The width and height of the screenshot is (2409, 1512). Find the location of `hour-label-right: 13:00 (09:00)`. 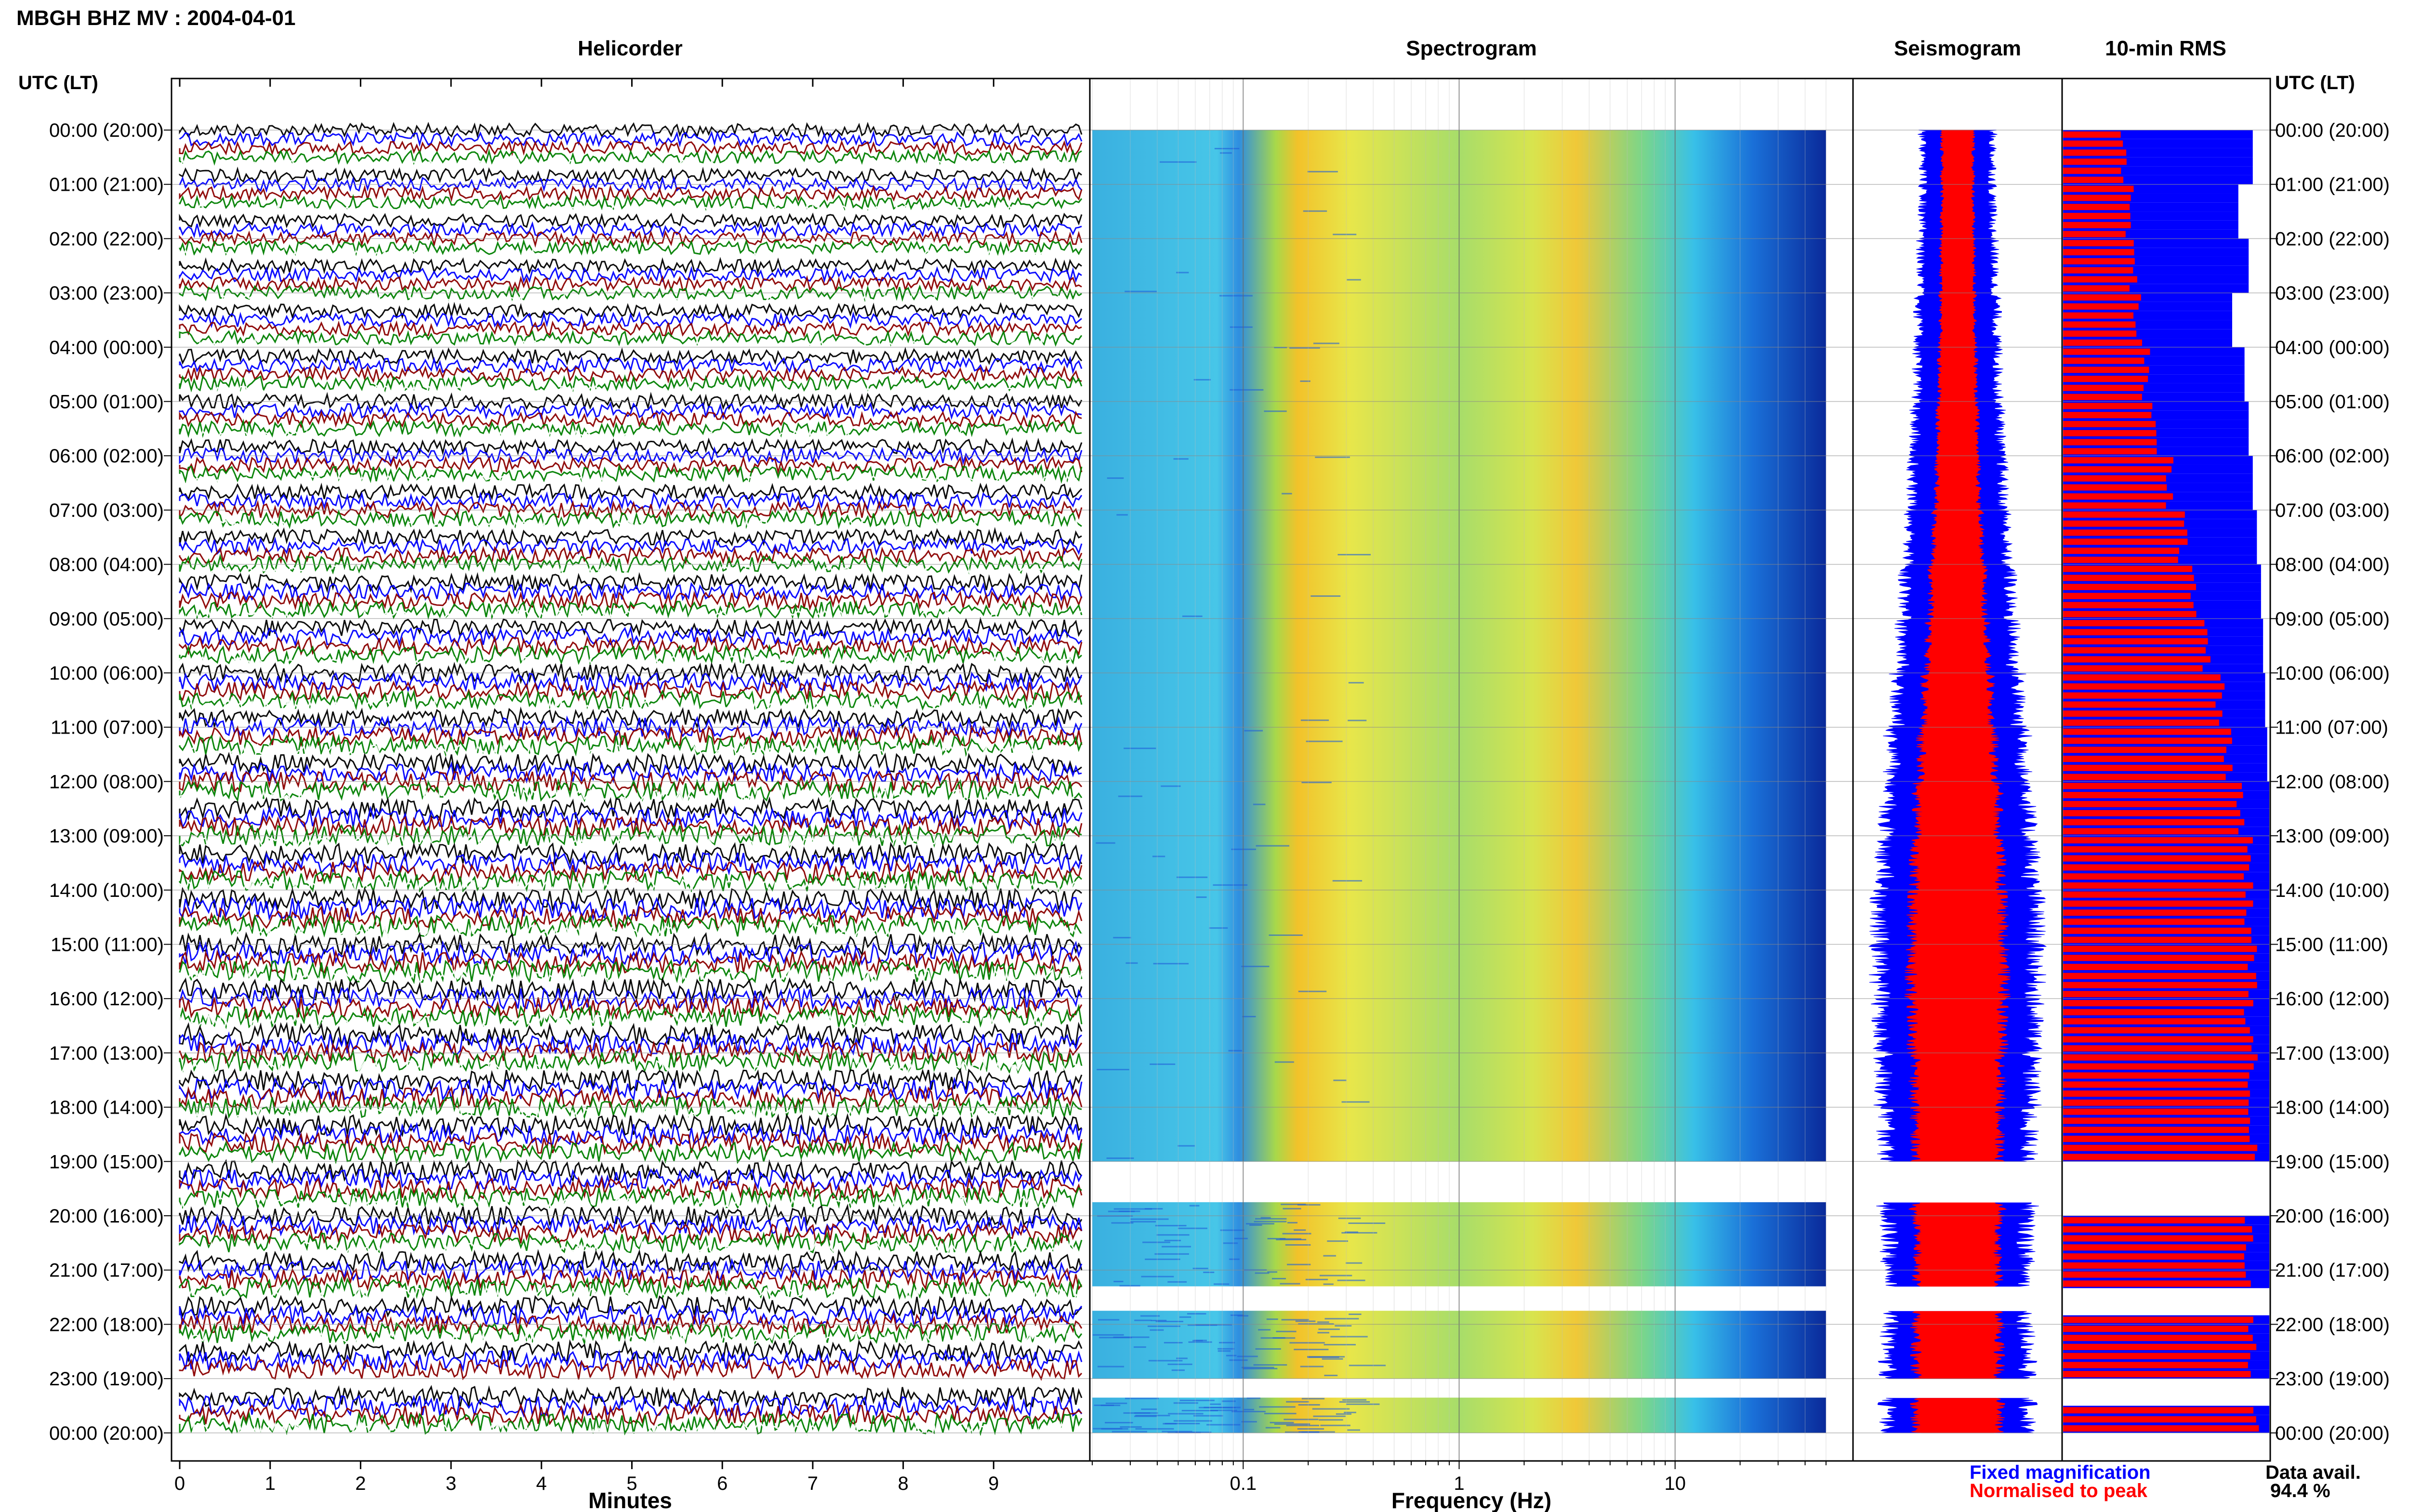

hour-label-right: 13:00 (09:00) is located at coordinates (2332, 836).